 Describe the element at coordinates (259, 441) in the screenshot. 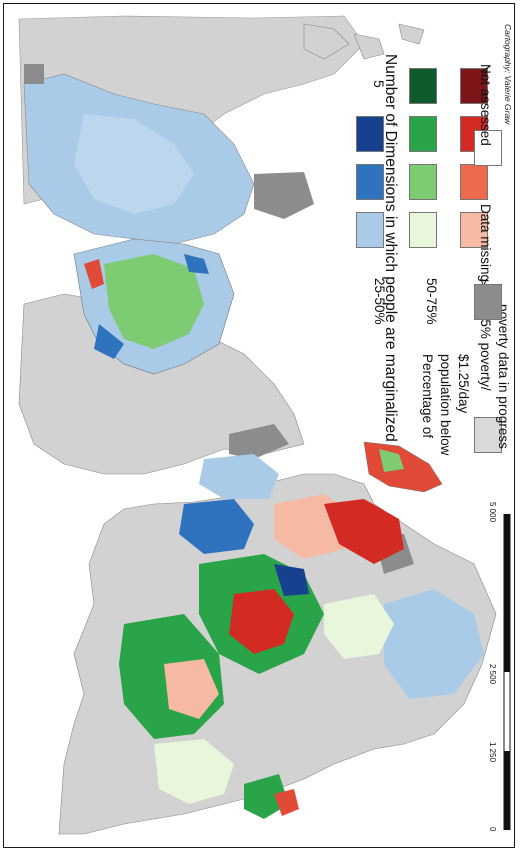

I see `missing-data-b` at that location.